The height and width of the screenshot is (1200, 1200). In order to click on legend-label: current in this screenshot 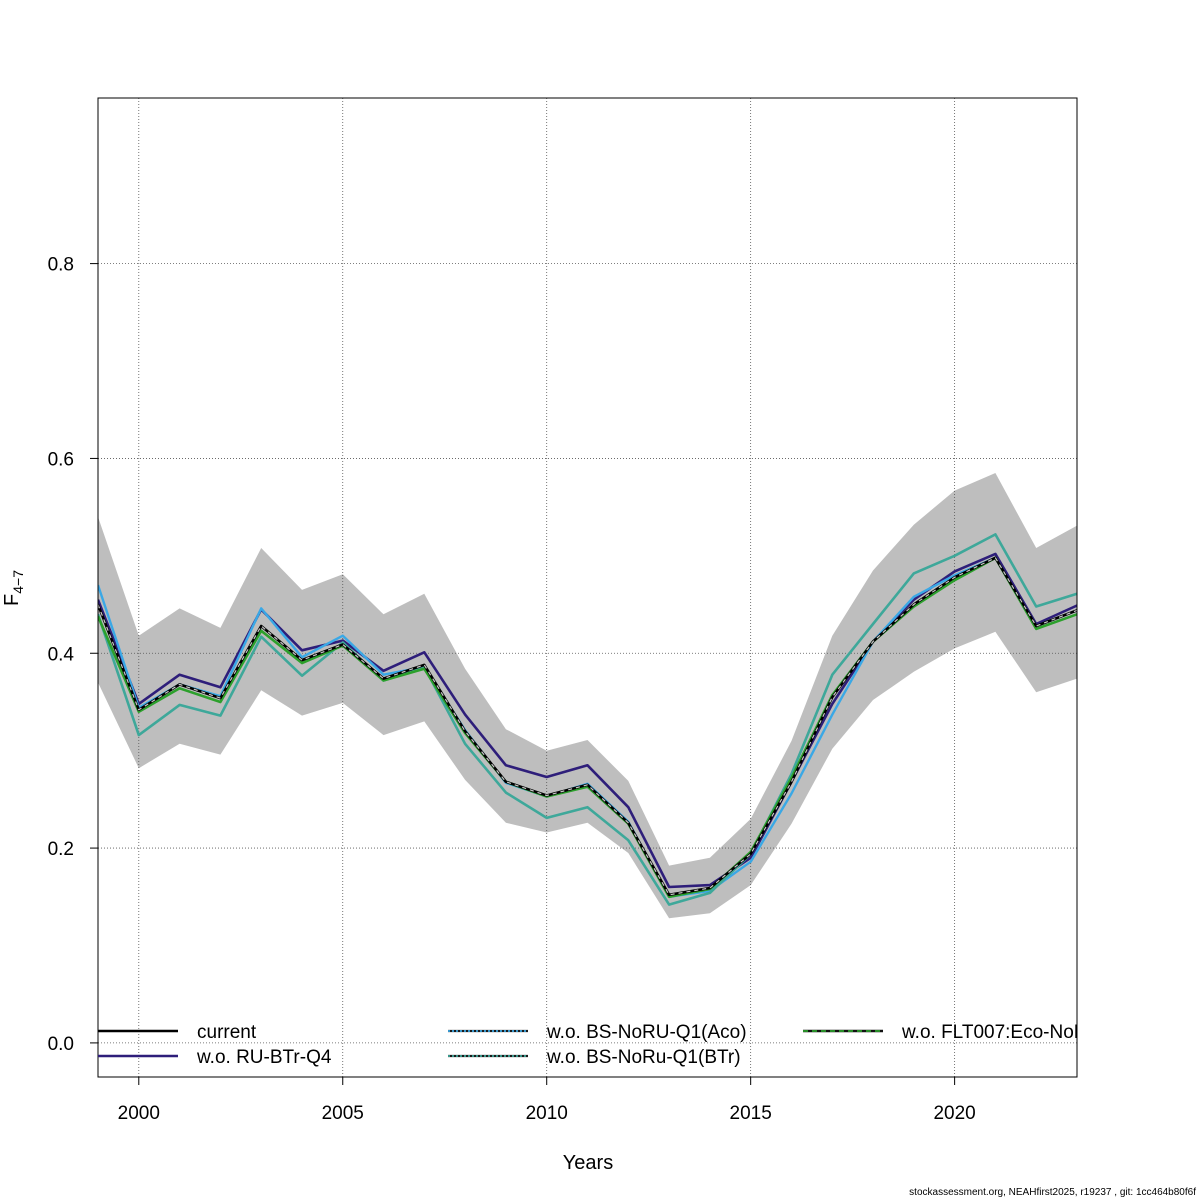, I will do `click(227, 1032)`.